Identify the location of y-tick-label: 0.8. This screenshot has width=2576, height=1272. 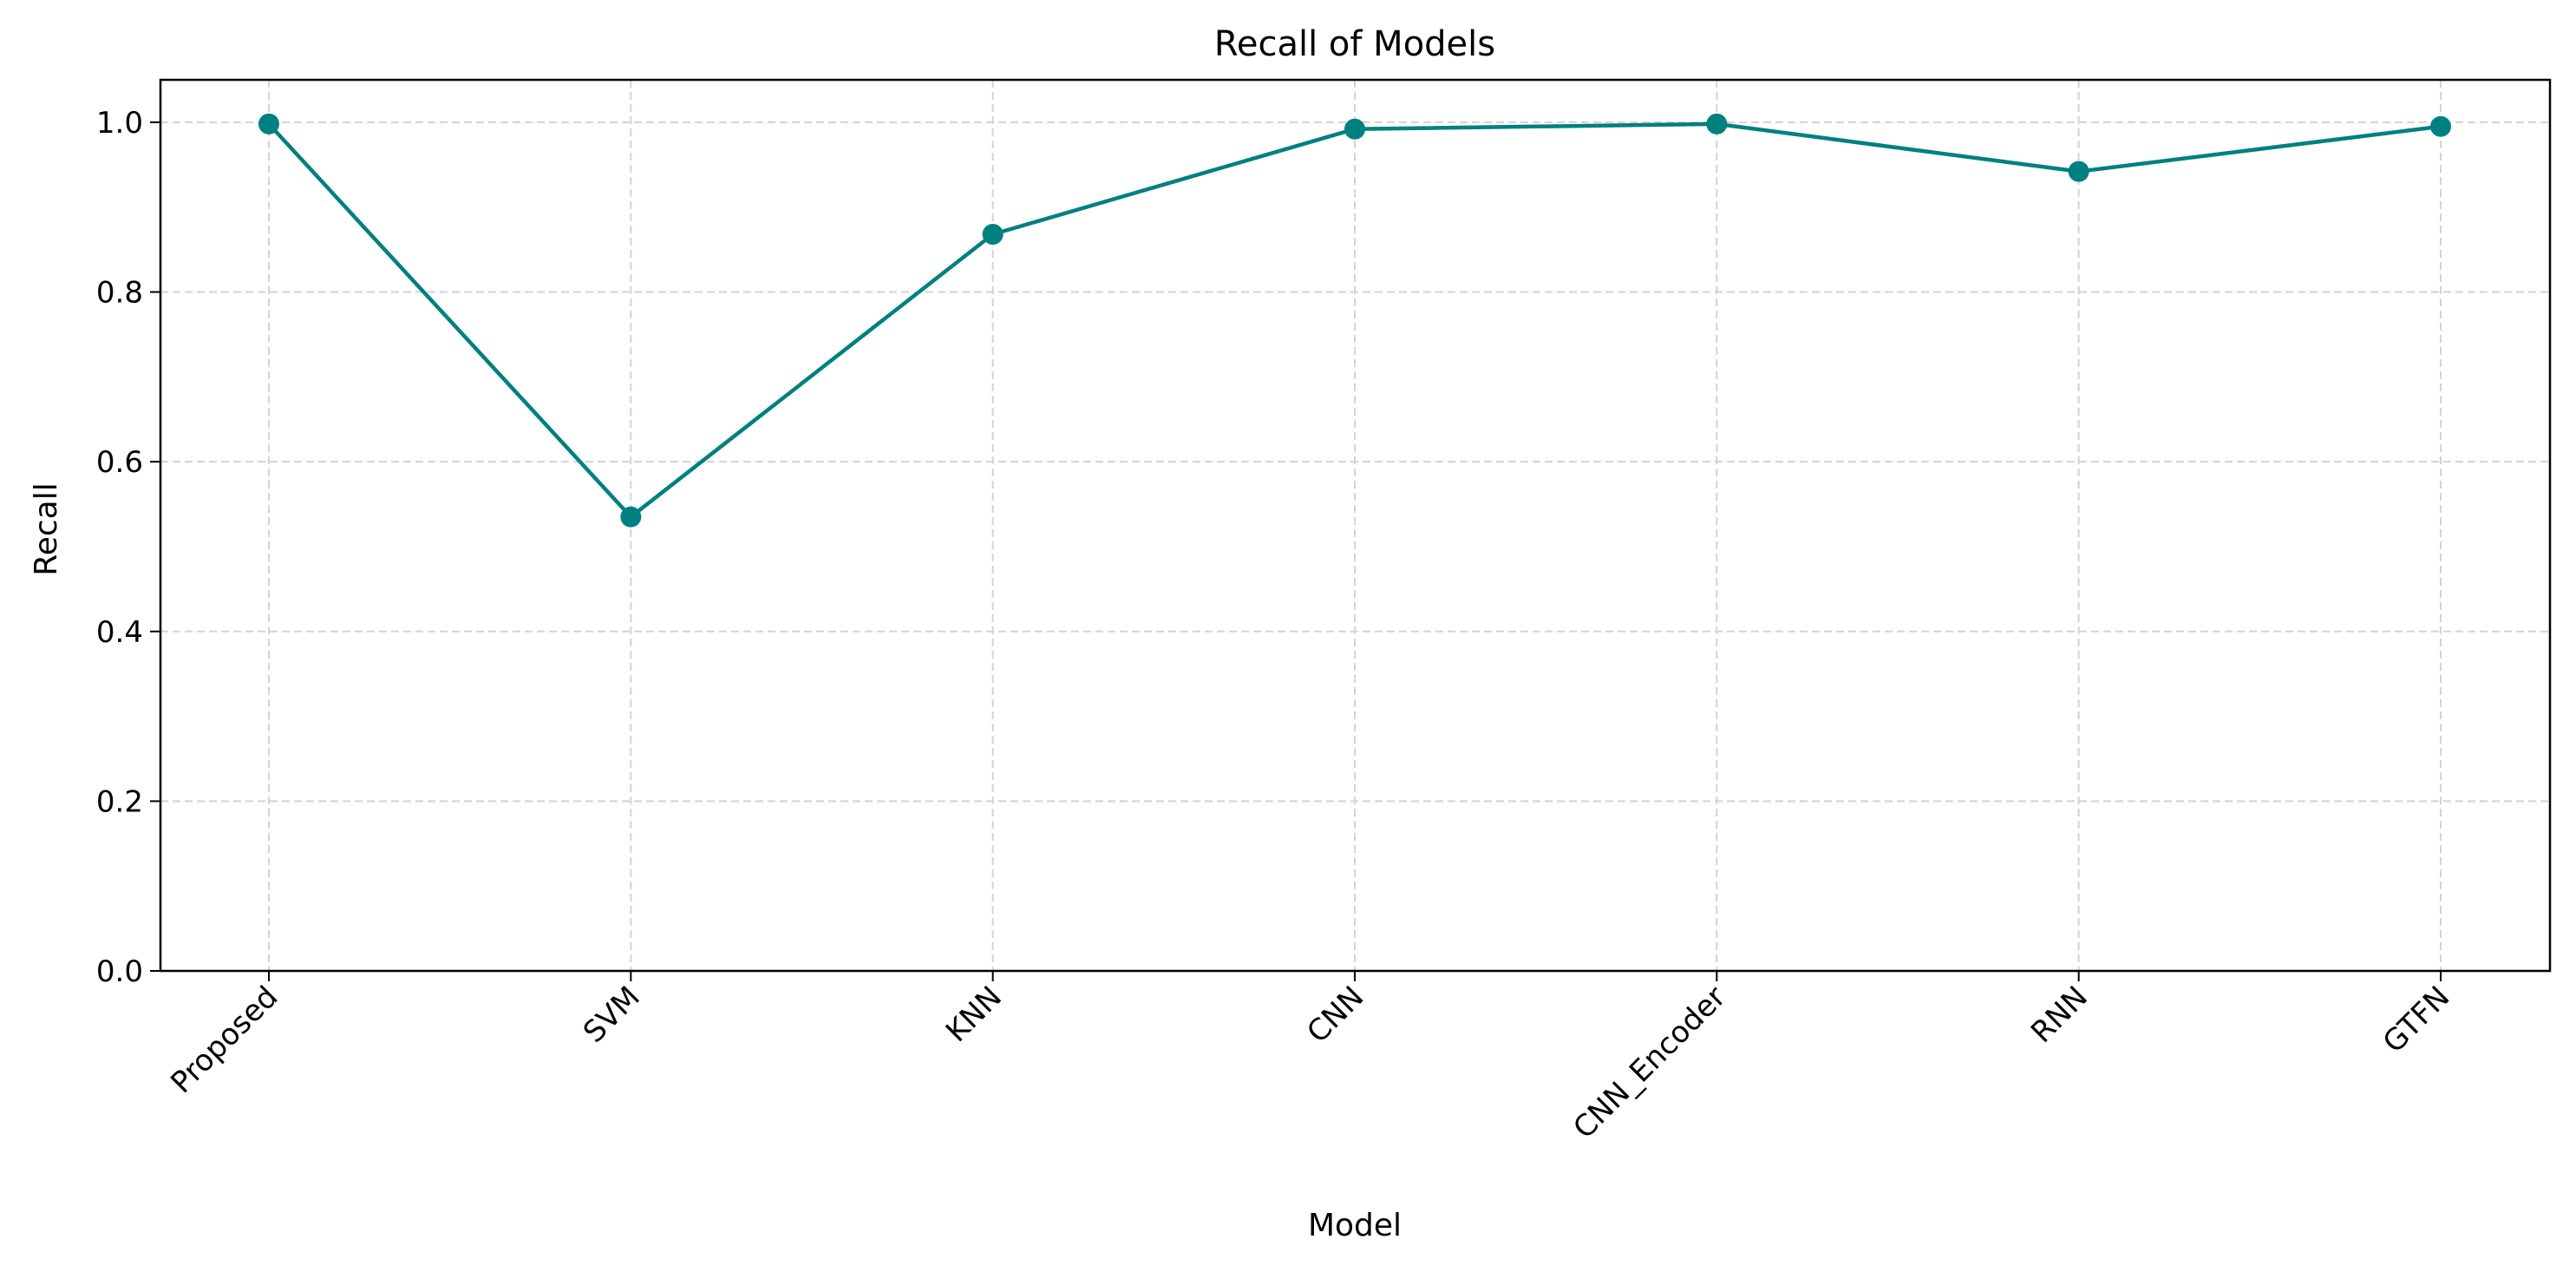
(119, 293).